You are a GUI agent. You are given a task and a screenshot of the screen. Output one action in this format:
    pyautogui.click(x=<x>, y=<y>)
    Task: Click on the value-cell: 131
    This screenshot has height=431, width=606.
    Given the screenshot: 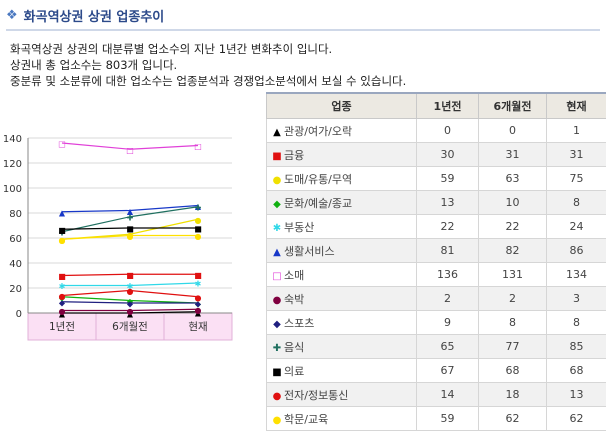 What is the action you would take?
    pyautogui.click(x=513, y=275)
    